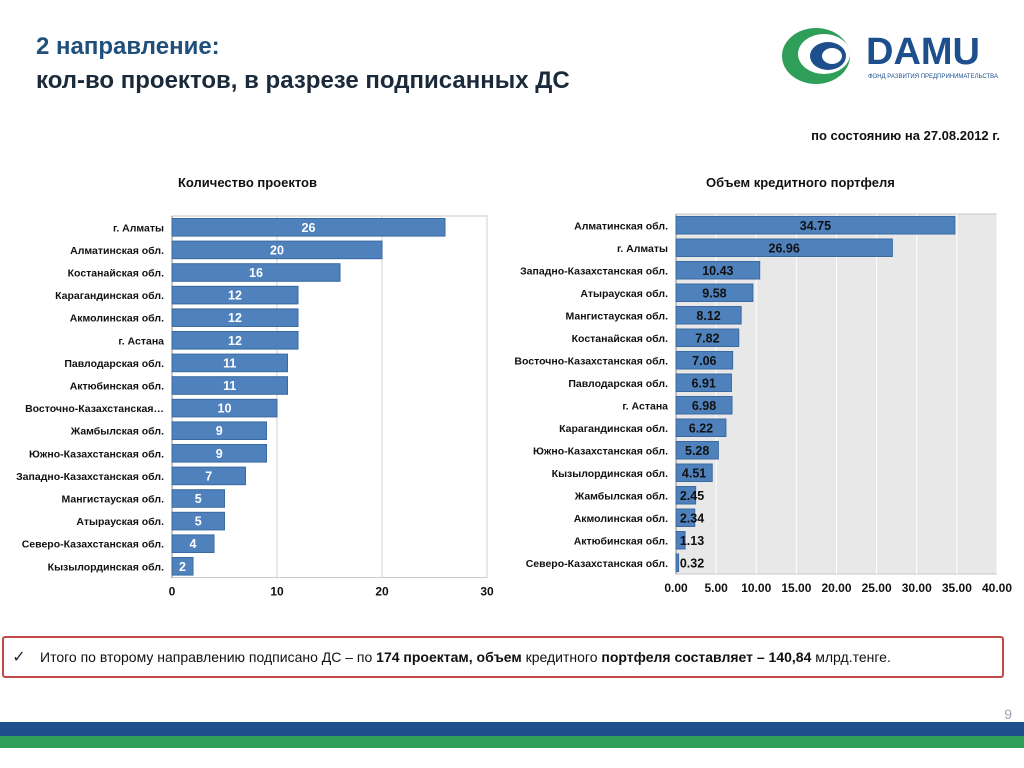 The image size is (1024, 768). Describe the element at coordinates (957, 588) in the screenshot. I see `tick-label: 35.00` at that location.